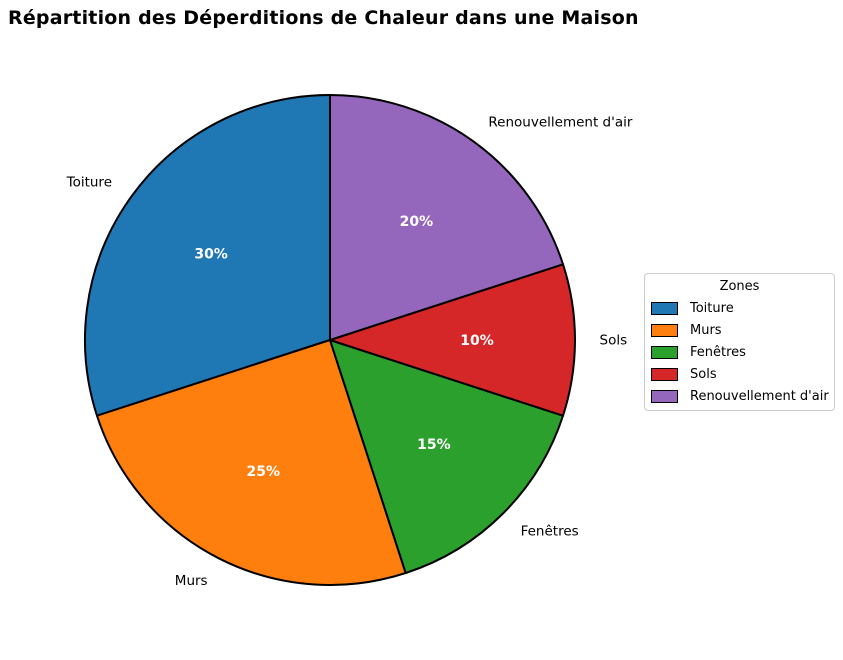 The width and height of the screenshot is (843, 660). I want to click on legend-title: Zones, so click(739, 286).